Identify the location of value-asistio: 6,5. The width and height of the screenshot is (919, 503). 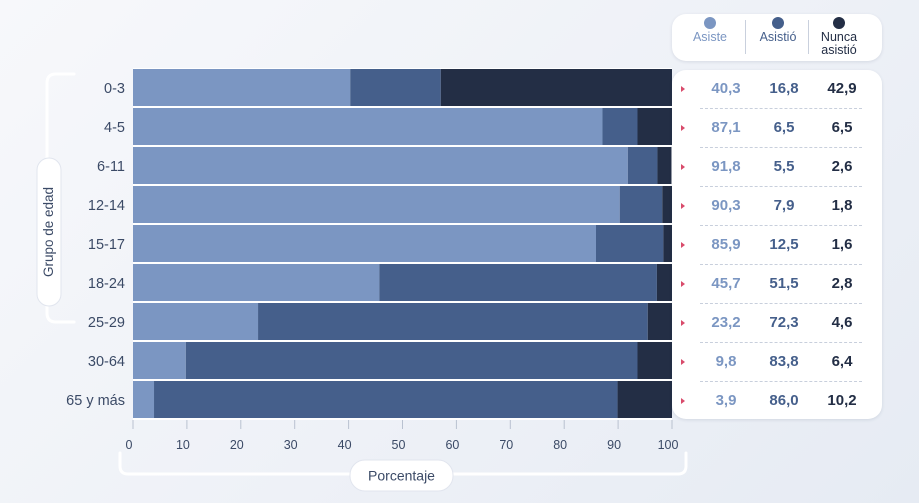
(784, 127).